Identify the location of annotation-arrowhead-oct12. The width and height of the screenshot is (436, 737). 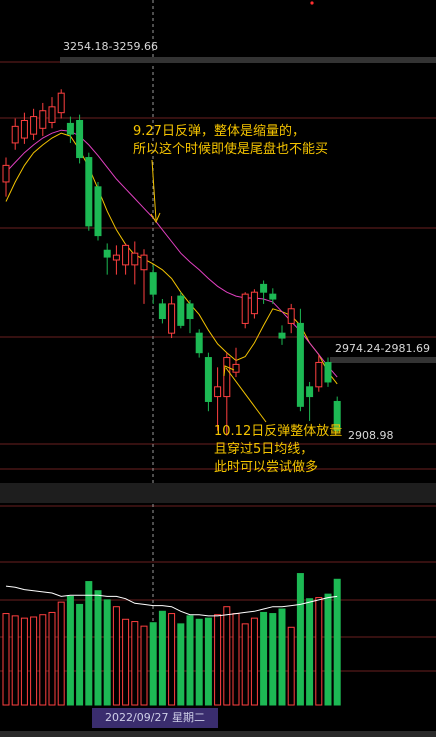
(229, 371).